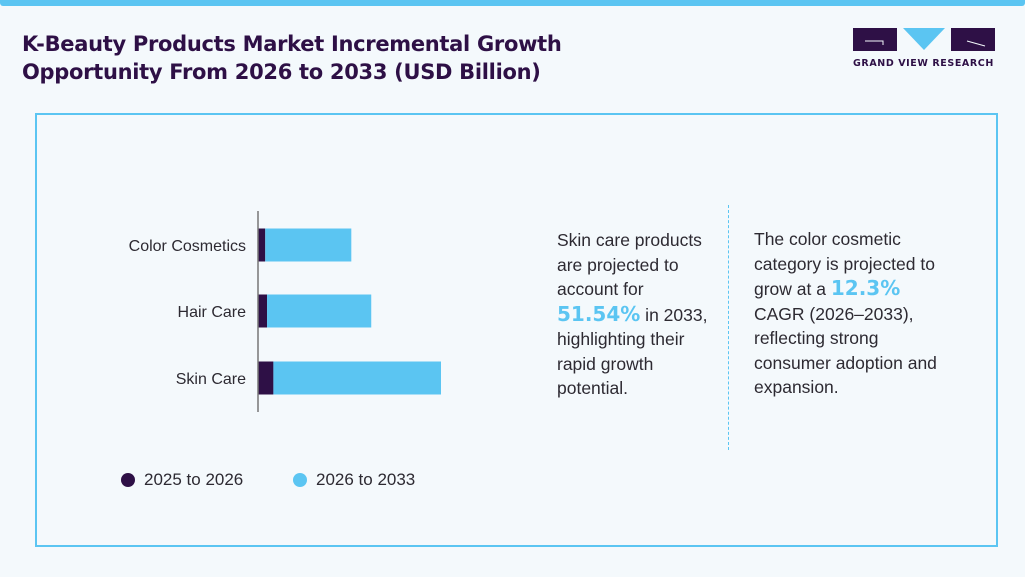  I want to click on legend-item-2025-2026: 2025 to 2026, so click(182, 480).